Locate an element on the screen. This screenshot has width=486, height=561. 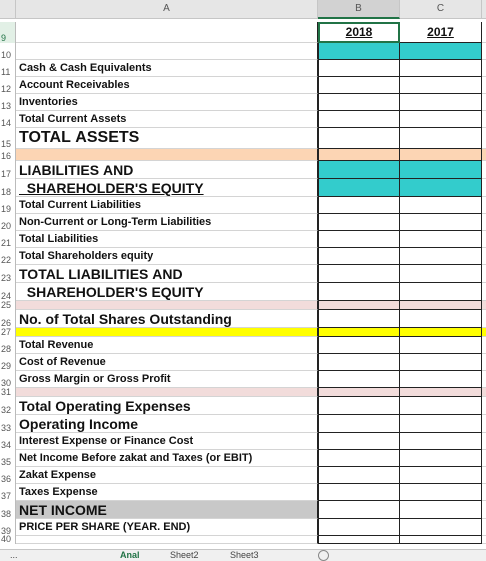
cell-b14 is located at coordinates (359, 119).